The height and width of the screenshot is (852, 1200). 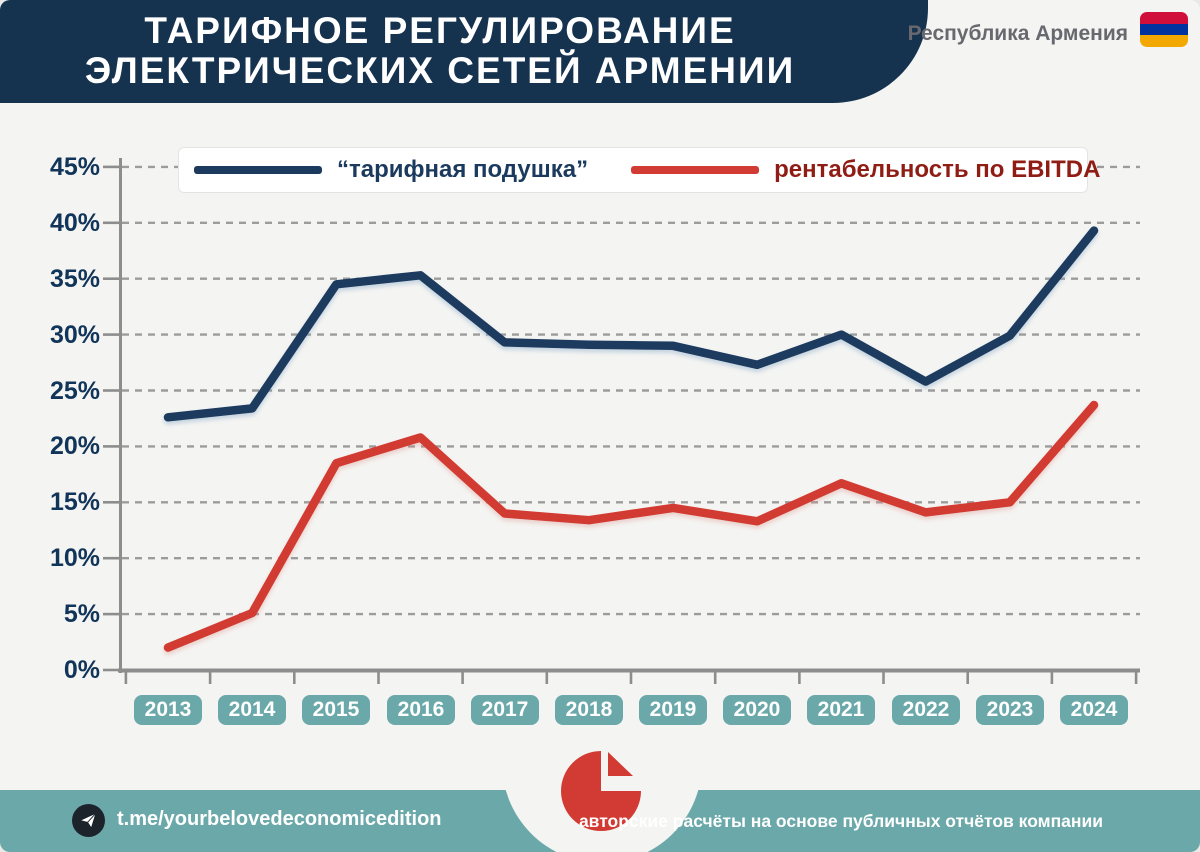 I want to click on legend-swatch-tariff, so click(x=258, y=170).